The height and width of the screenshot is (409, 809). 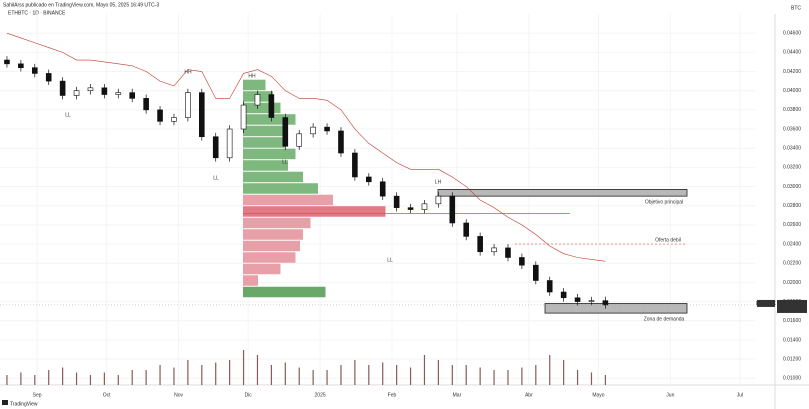 I want to click on x-tick-label: Jul, so click(x=740, y=395).